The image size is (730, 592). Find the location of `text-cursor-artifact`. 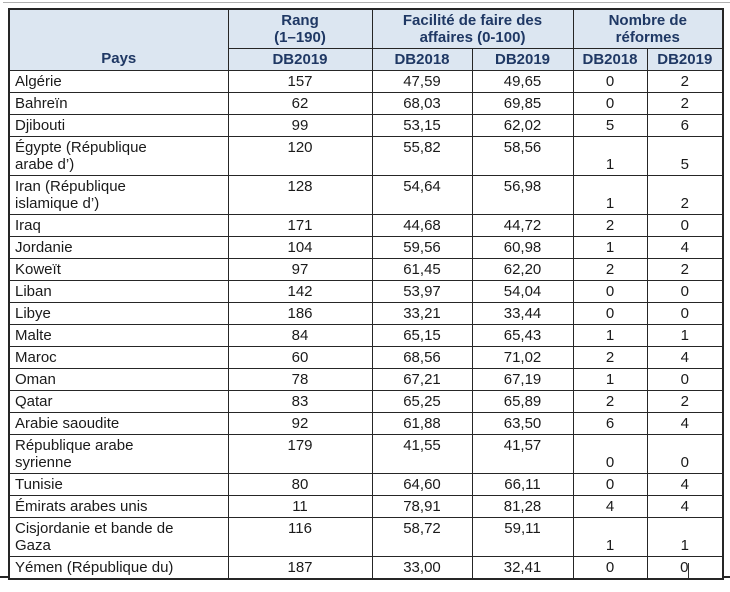

text-cursor-artifact is located at coordinates (689, 570).